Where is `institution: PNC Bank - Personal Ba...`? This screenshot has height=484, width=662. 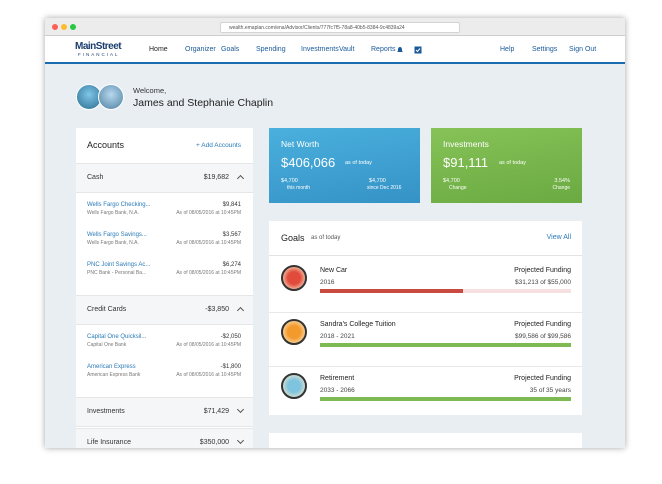
institution: PNC Bank - Personal Ba... is located at coordinates (117, 273).